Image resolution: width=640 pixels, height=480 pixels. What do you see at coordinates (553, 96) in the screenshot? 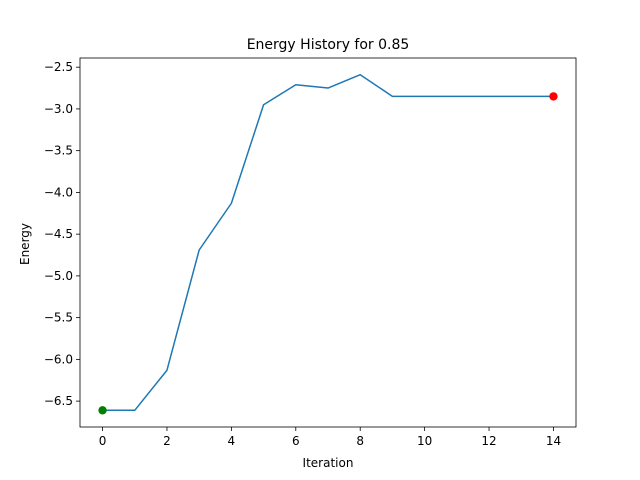
I see `end-marker` at bounding box center [553, 96].